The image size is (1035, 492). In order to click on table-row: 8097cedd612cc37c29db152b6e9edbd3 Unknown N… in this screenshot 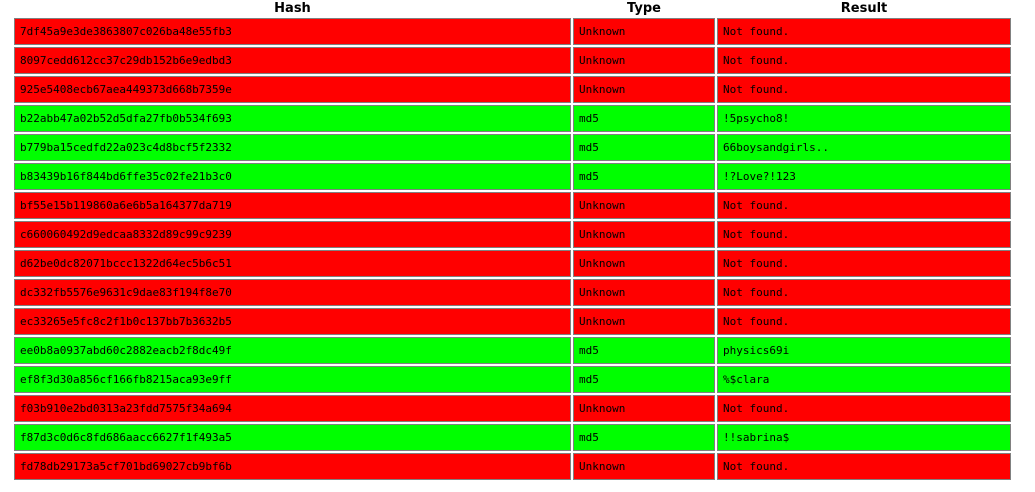, I will do `click(512, 60)`.